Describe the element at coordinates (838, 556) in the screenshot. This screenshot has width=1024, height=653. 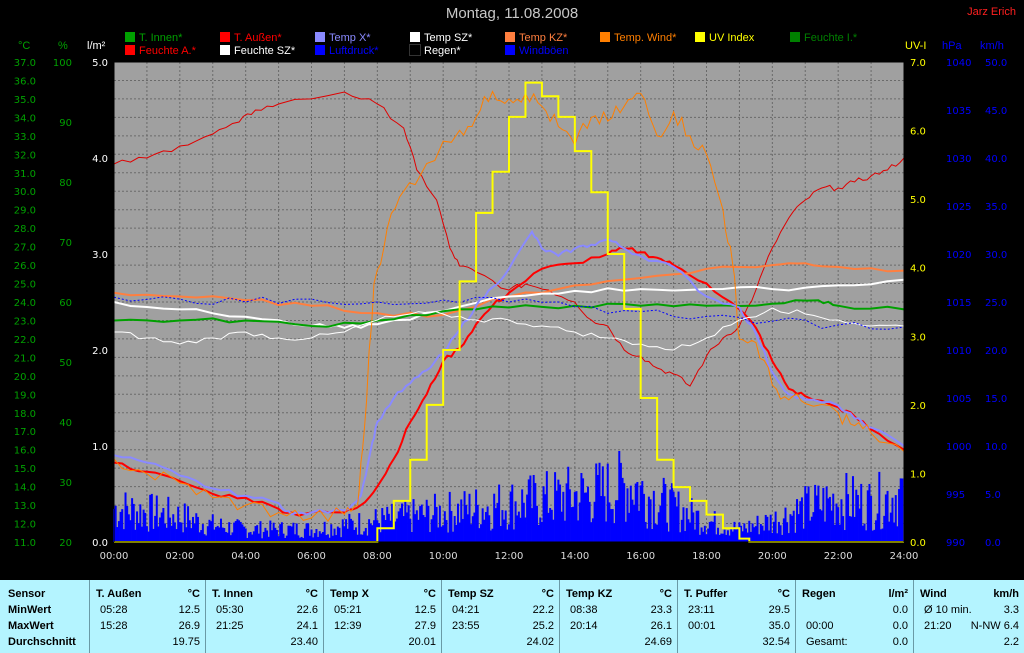
I see `x-tick-label: 22:00` at that location.